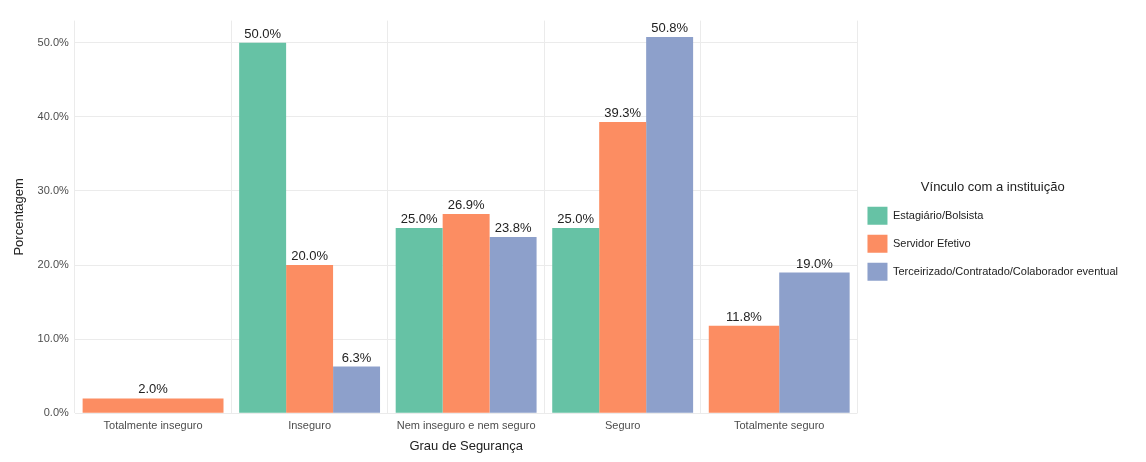 This screenshot has height=462, width=1146. Describe the element at coordinates (814, 263) in the screenshot. I see `data-label: 19.0%` at that location.